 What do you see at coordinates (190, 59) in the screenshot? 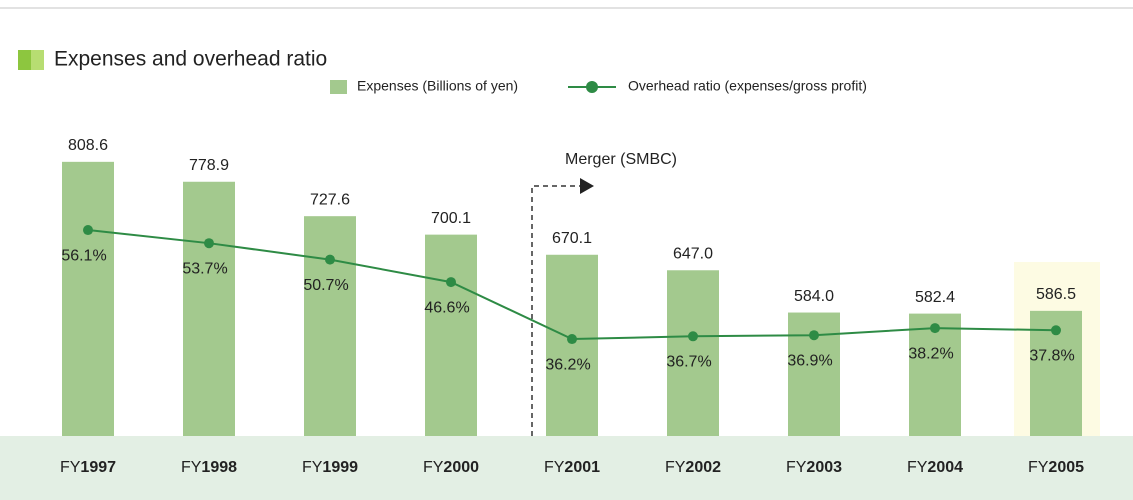
I see `chart-title: Expenses and overhead ratio` at bounding box center [190, 59].